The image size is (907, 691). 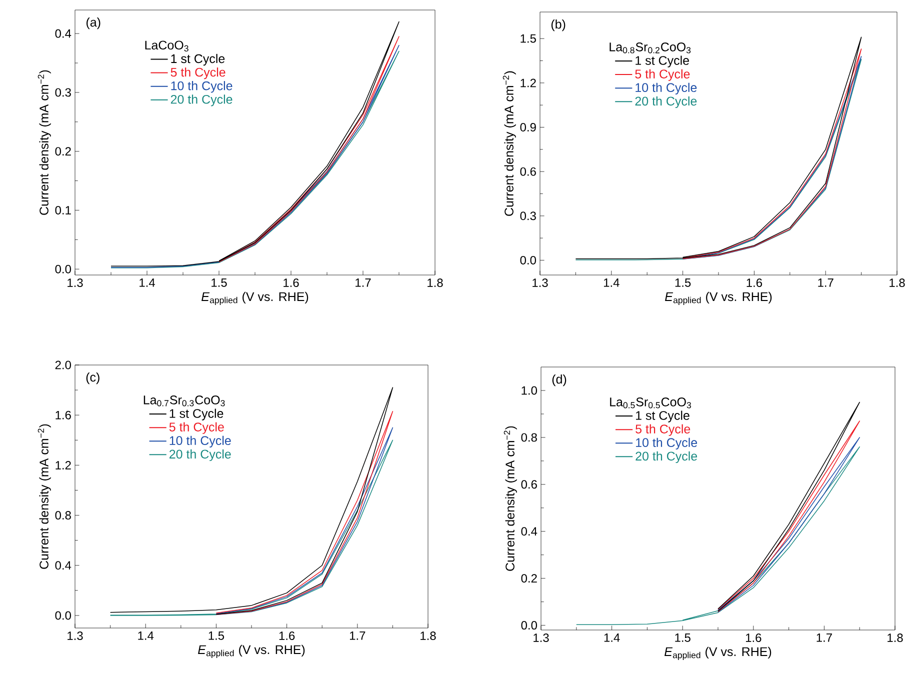 I want to click on y-tick-label: 2.0, so click(x=63, y=365).